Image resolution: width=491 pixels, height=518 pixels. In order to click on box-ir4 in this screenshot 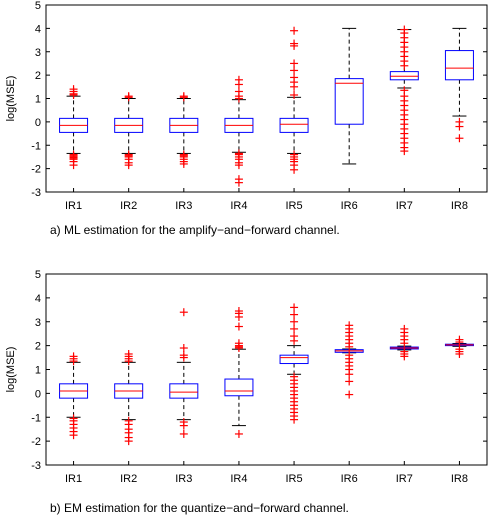, I will do `click(239, 131)`.